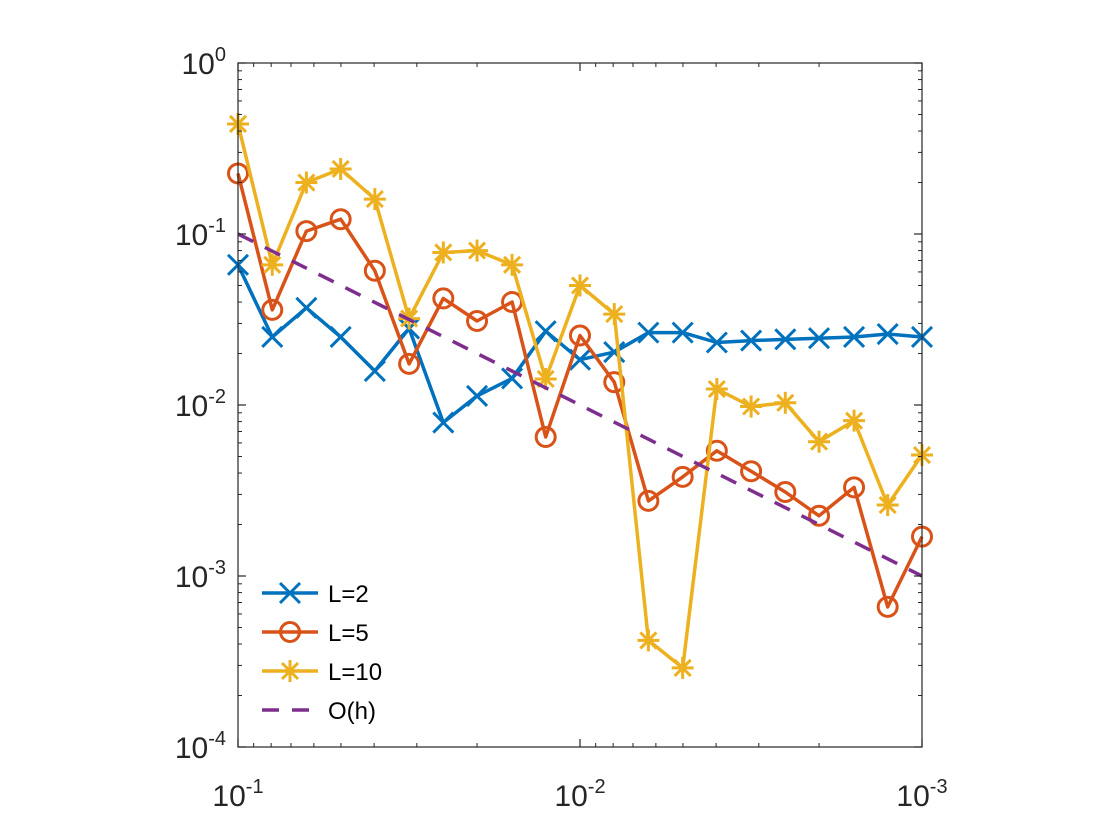 The width and height of the screenshot is (1120, 840). Describe the element at coordinates (315, 633) in the screenshot. I see `legend-entry: L=5` at that location.